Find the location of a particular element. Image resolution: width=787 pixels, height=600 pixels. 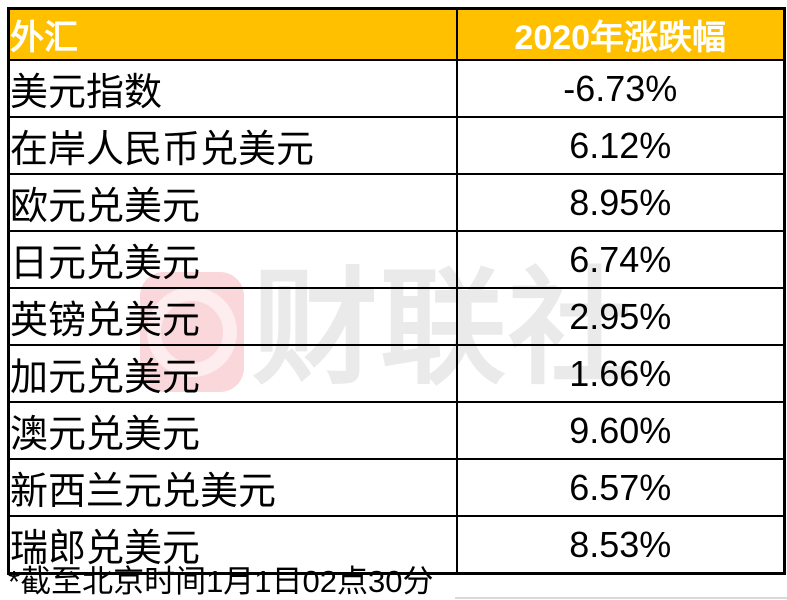

table-header-row: 外汇 2020年涨跌幅 is located at coordinates (396, 34).